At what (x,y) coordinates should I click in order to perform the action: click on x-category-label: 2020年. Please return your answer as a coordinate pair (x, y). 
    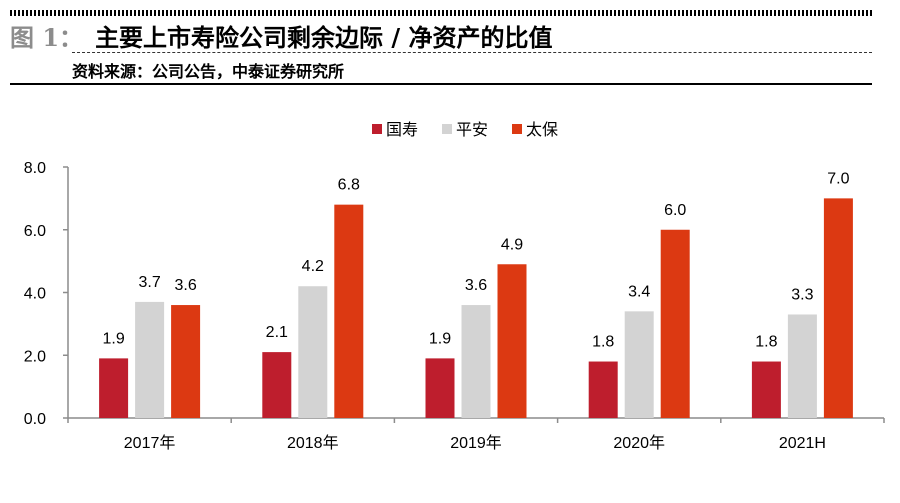
    Looking at the image, I should click on (639, 443).